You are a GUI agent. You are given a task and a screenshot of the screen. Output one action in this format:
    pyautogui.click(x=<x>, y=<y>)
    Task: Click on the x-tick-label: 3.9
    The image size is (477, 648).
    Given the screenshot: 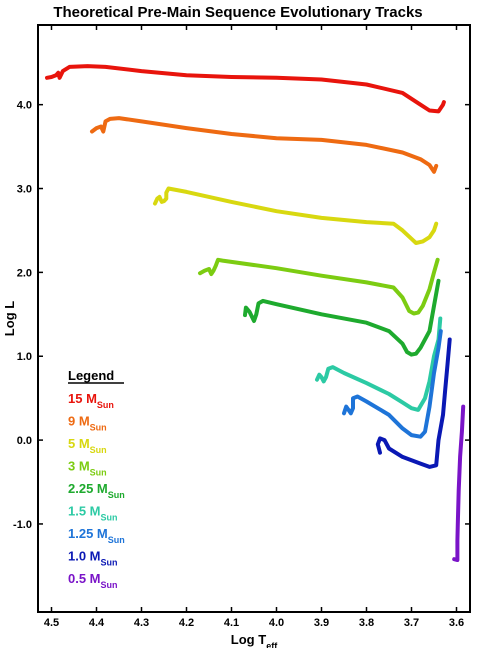 What is the action you would take?
    pyautogui.click(x=321, y=623)
    